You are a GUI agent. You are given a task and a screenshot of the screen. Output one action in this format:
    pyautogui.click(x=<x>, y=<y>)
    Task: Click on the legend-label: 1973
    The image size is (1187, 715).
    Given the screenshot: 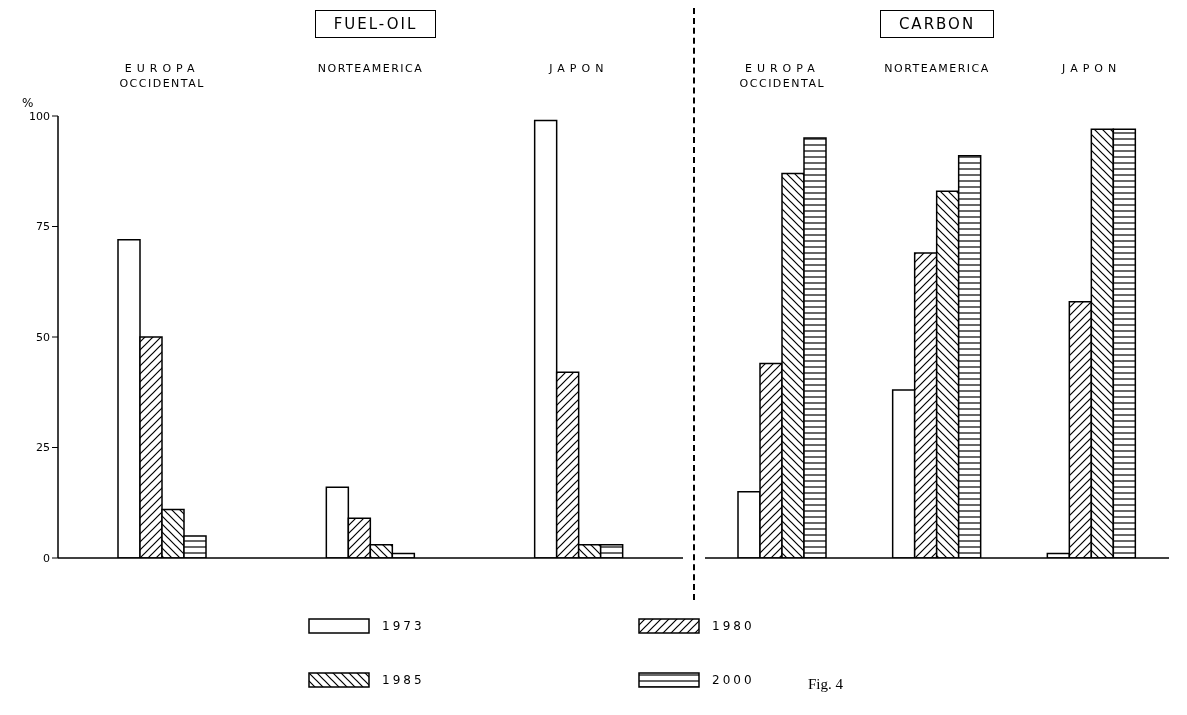 What is the action you would take?
    pyautogui.click(x=403, y=626)
    